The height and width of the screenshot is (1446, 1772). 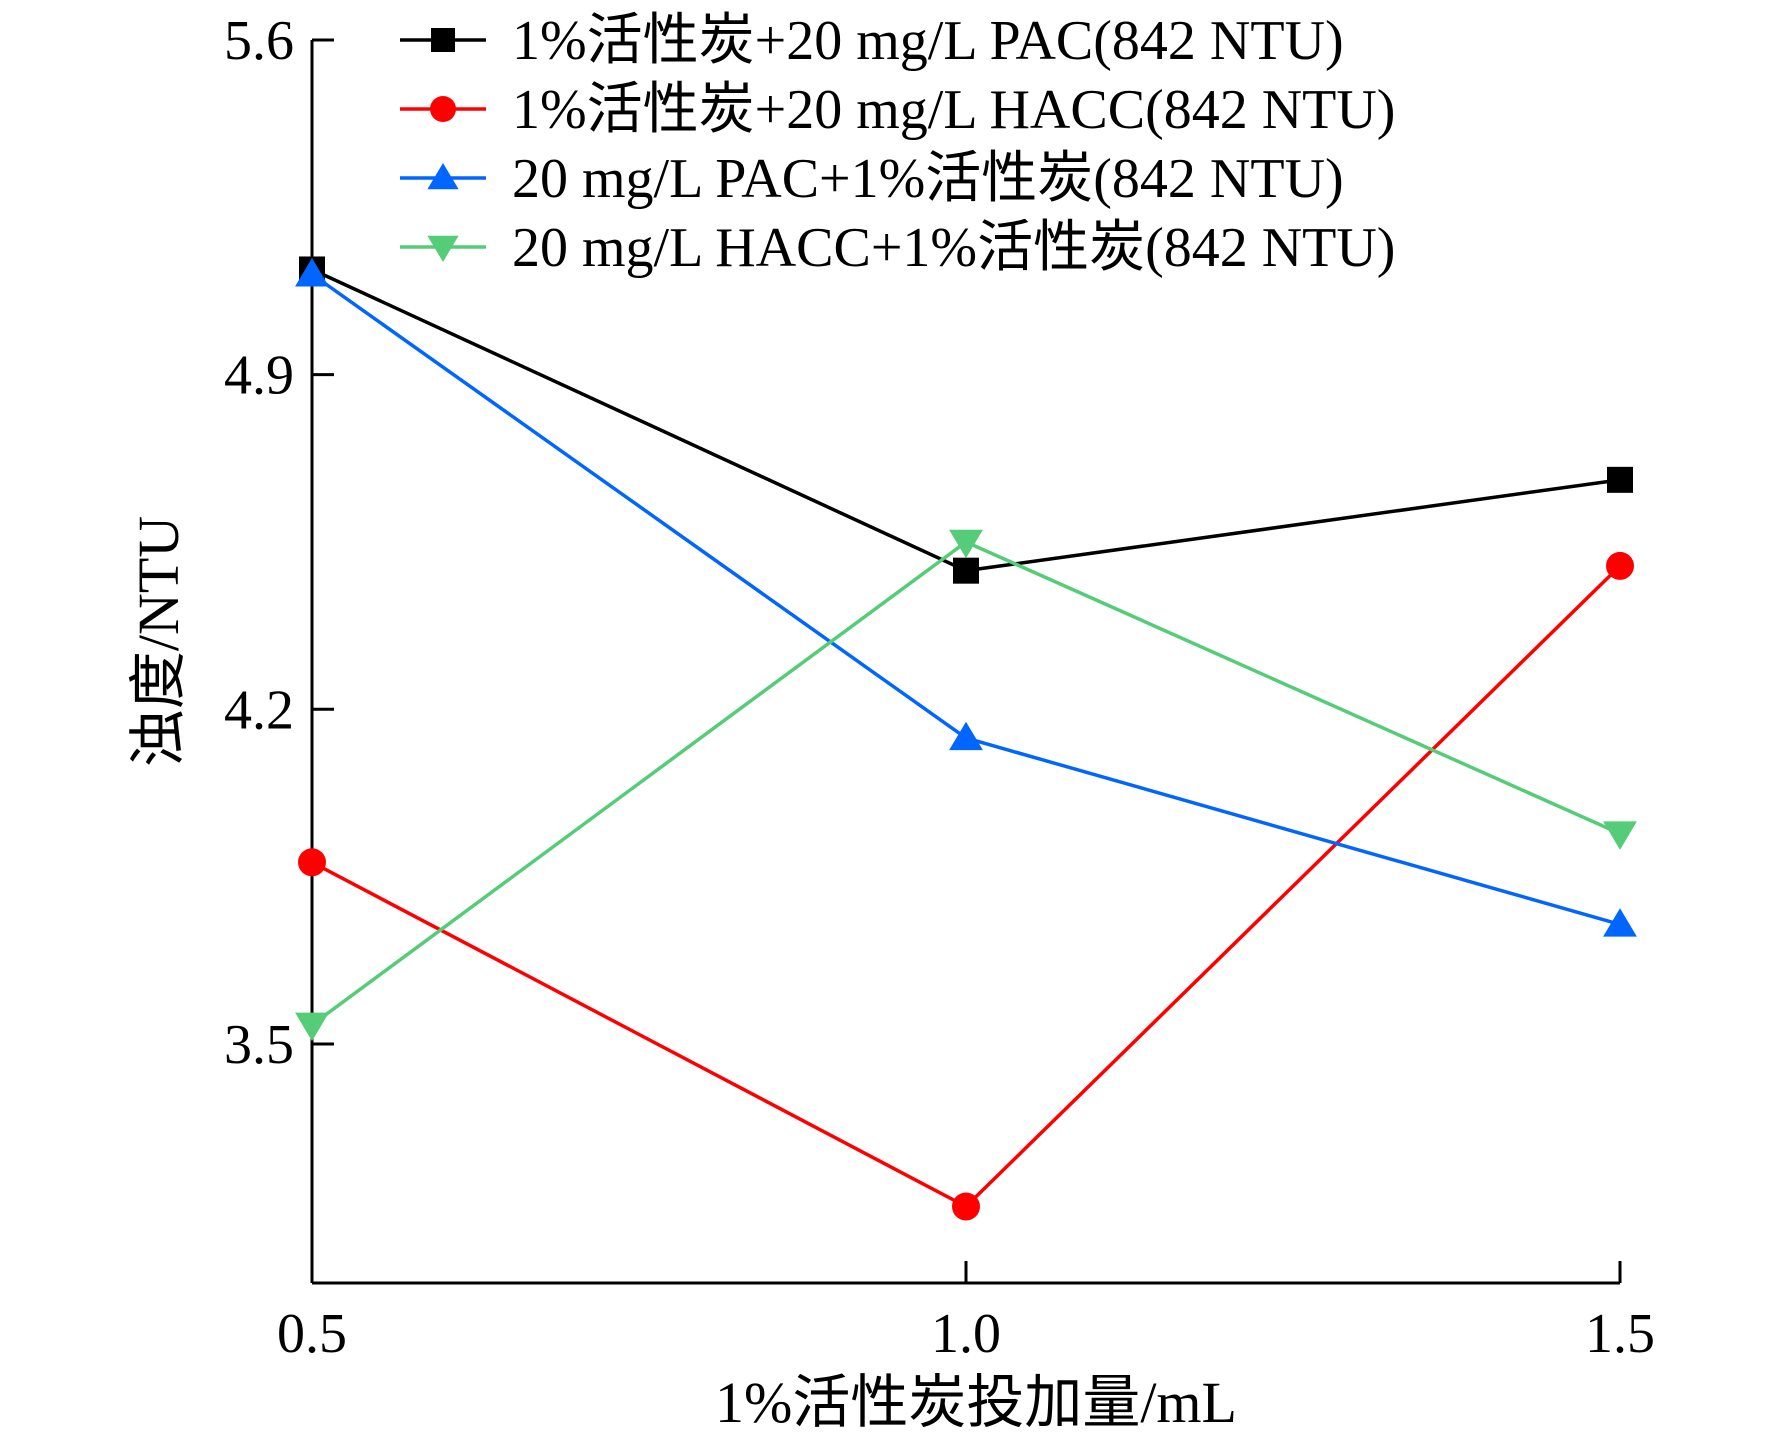 What do you see at coordinates (976, 1402) in the screenshot?
I see `x-axis-title: 1%活性炭投加量/mL` at bounding box center [976, 1402].